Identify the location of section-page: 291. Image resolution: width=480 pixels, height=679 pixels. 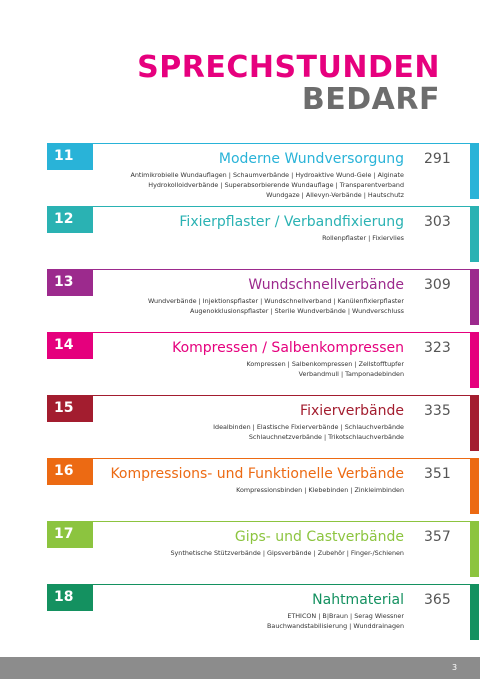
(437, 159).